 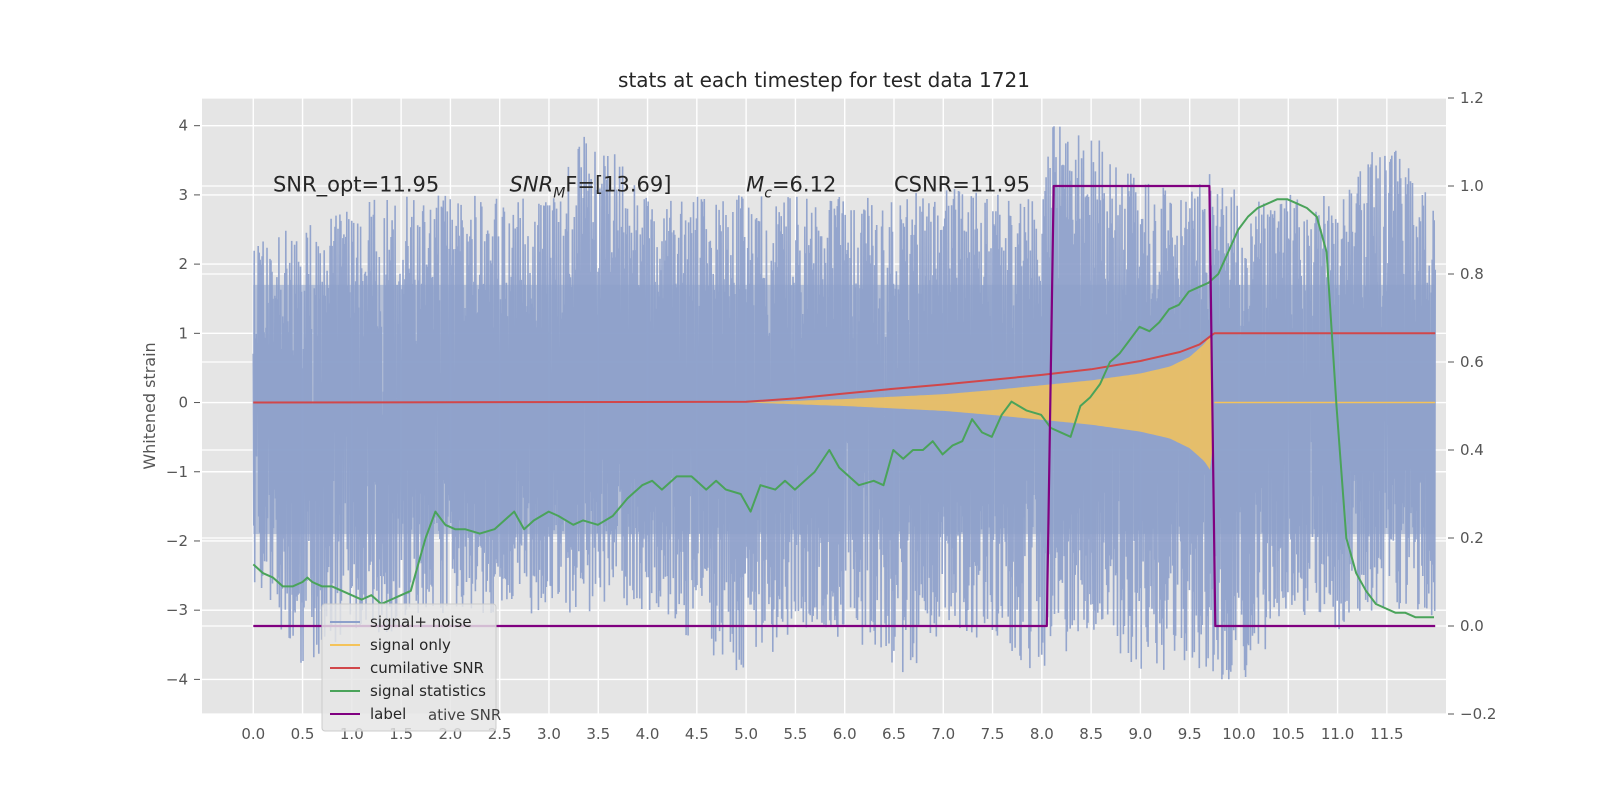 What do you see at coordinates (1472, 362) in the screenshot?
I see `y2-tick-label: 0.6` at bounding box center [1472, 362].